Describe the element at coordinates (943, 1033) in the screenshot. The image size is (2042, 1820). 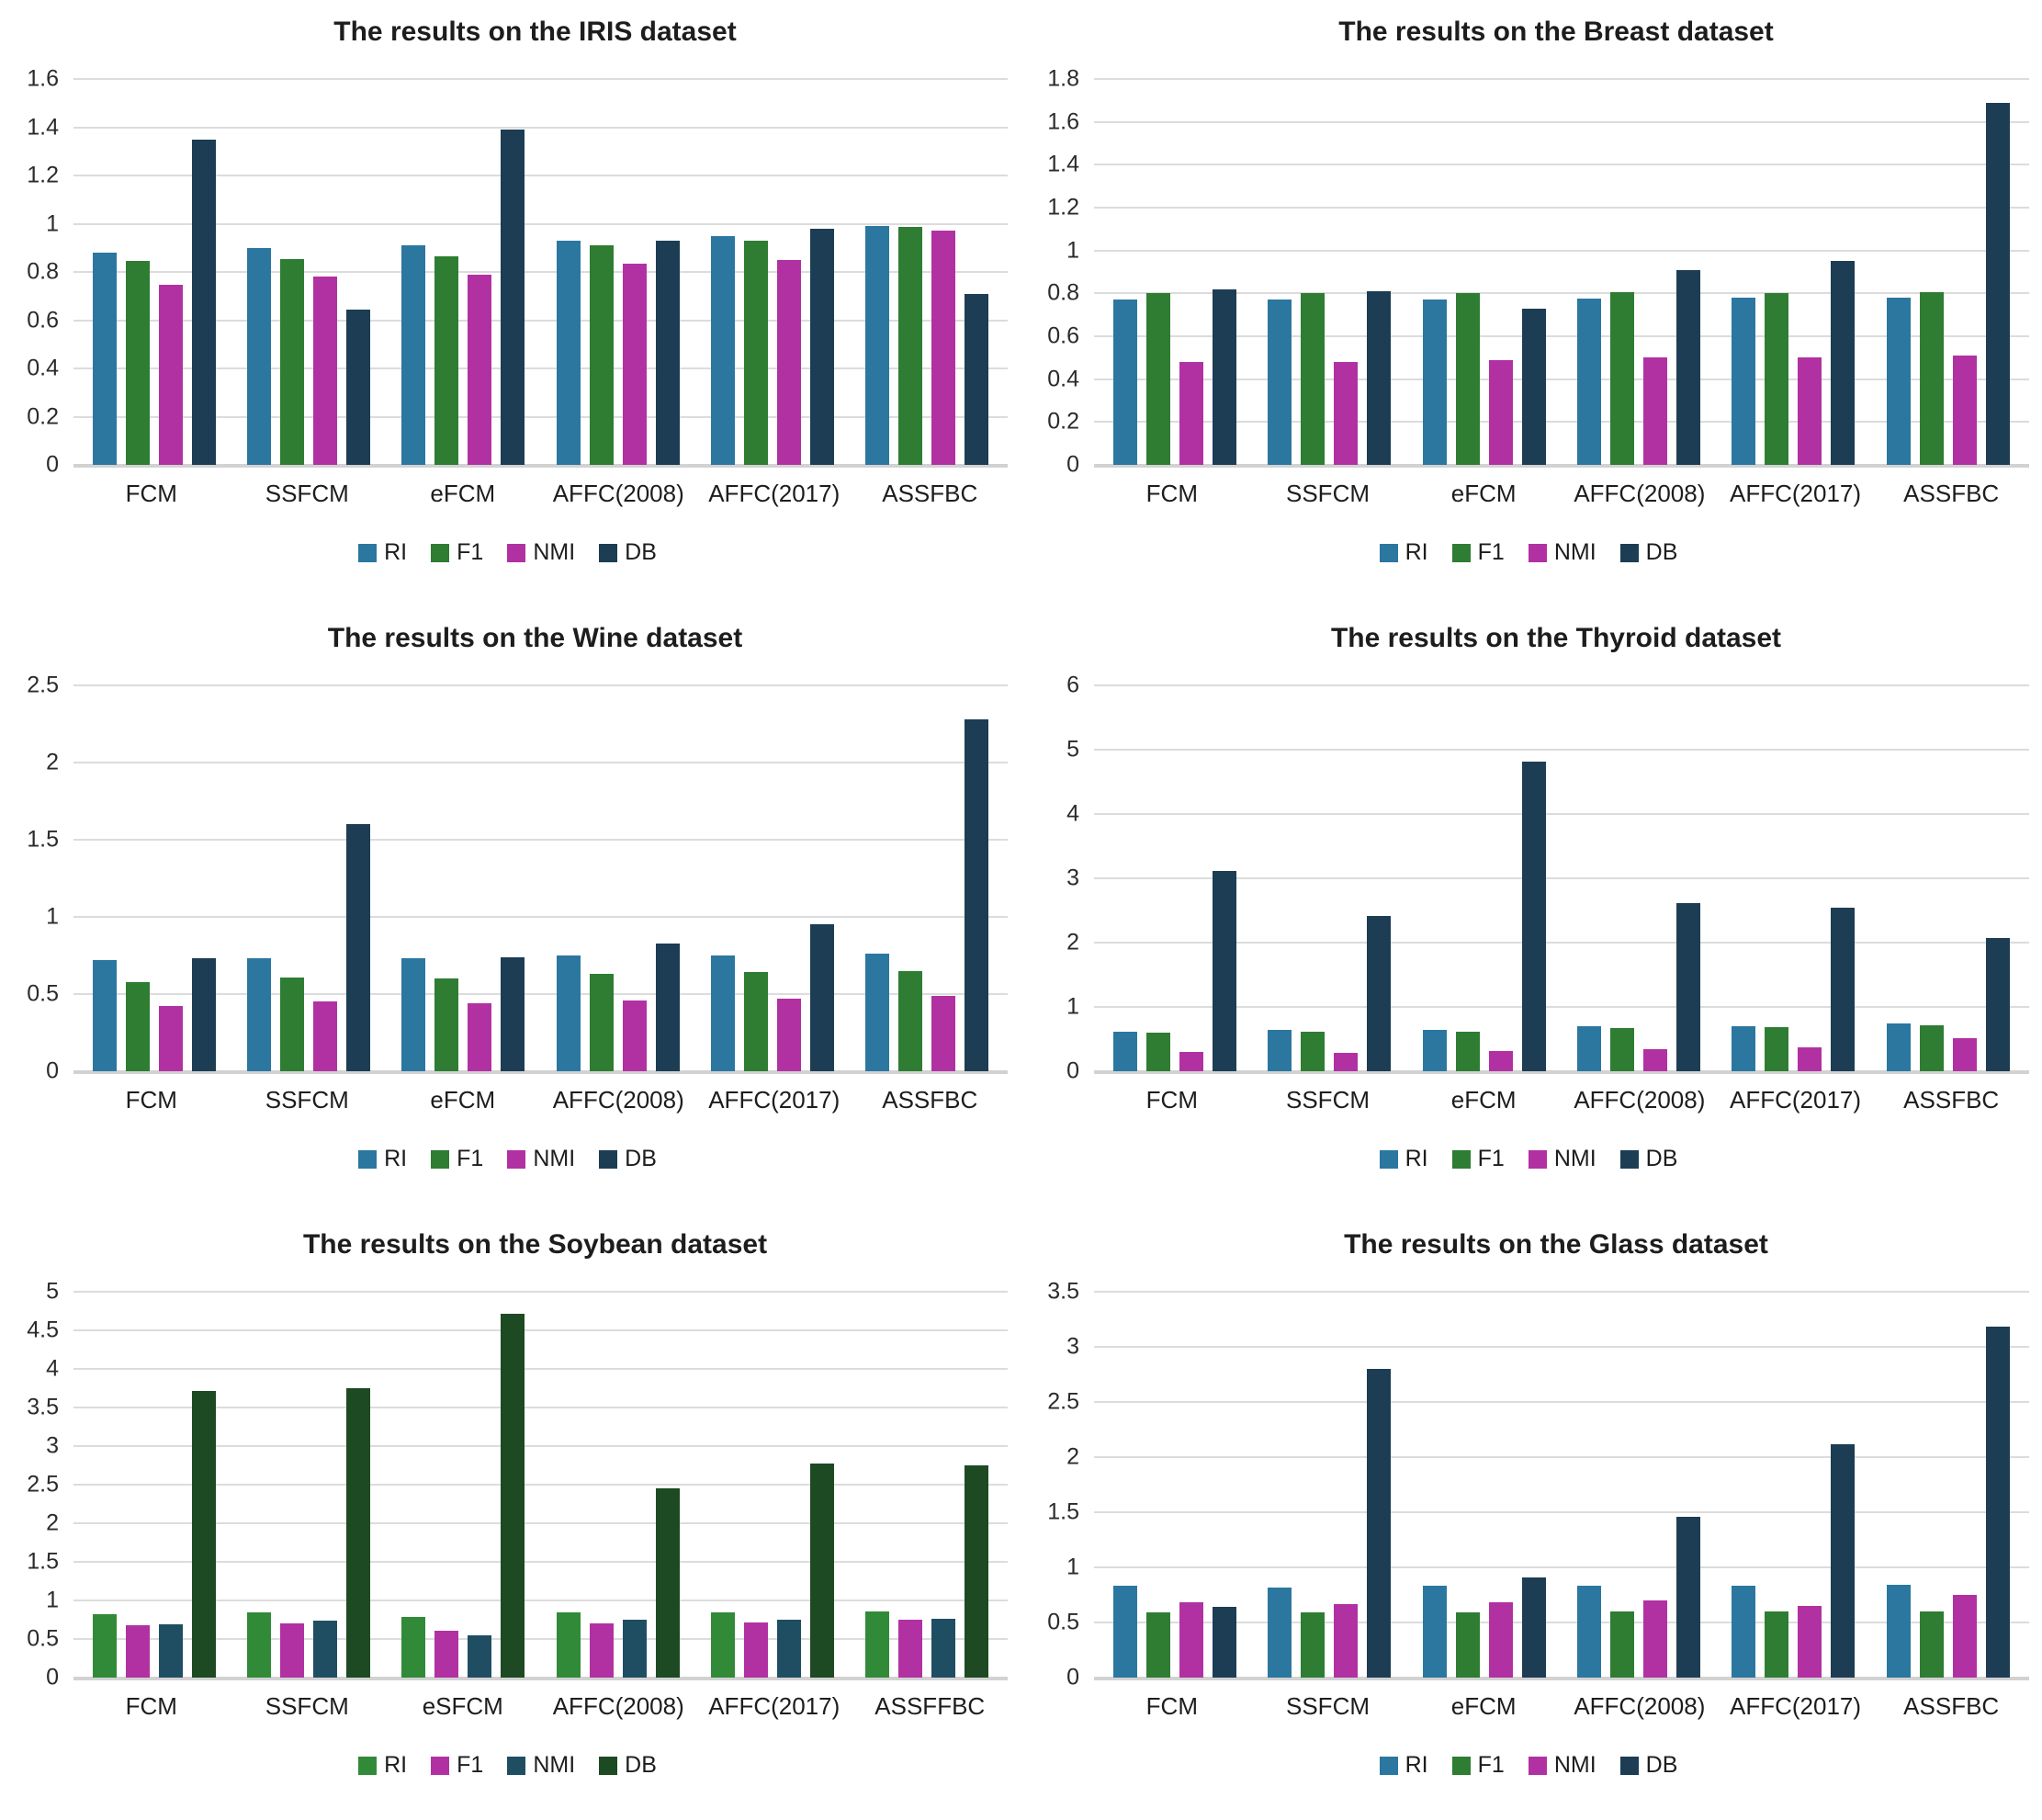
I see `bar-nmi-ASSFBC` at that location.